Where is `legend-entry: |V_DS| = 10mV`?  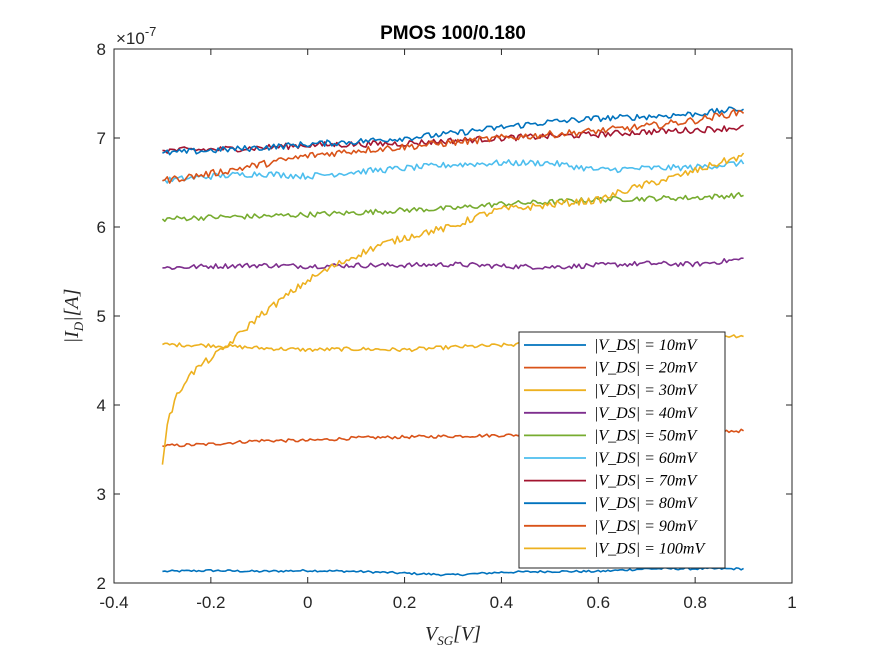
legend-entry: |V_DS| = 10mV is located at coordinates (646, 345).